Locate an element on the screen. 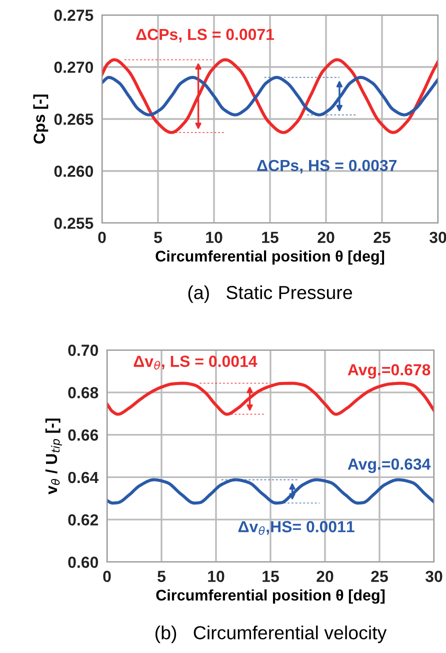 The width and height of the screenshot is (446, 653). text: (a) Static Pressure is located at coordinates (270, 294).